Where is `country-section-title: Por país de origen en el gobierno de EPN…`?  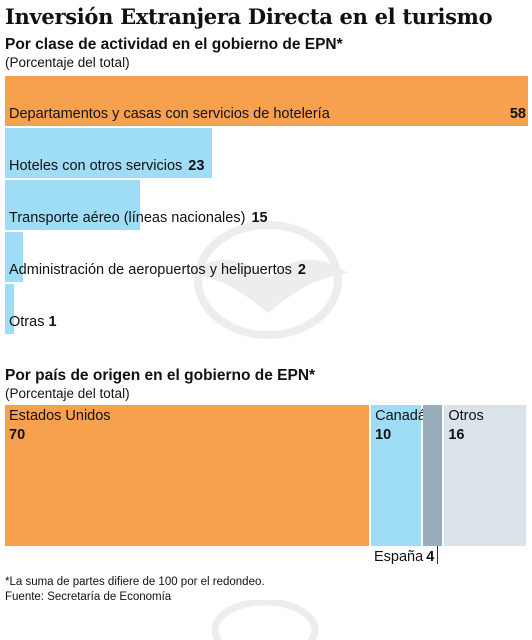 country-section-title: Por país de origen en el gobierno de EPN… is located at coordinates (160, 375).